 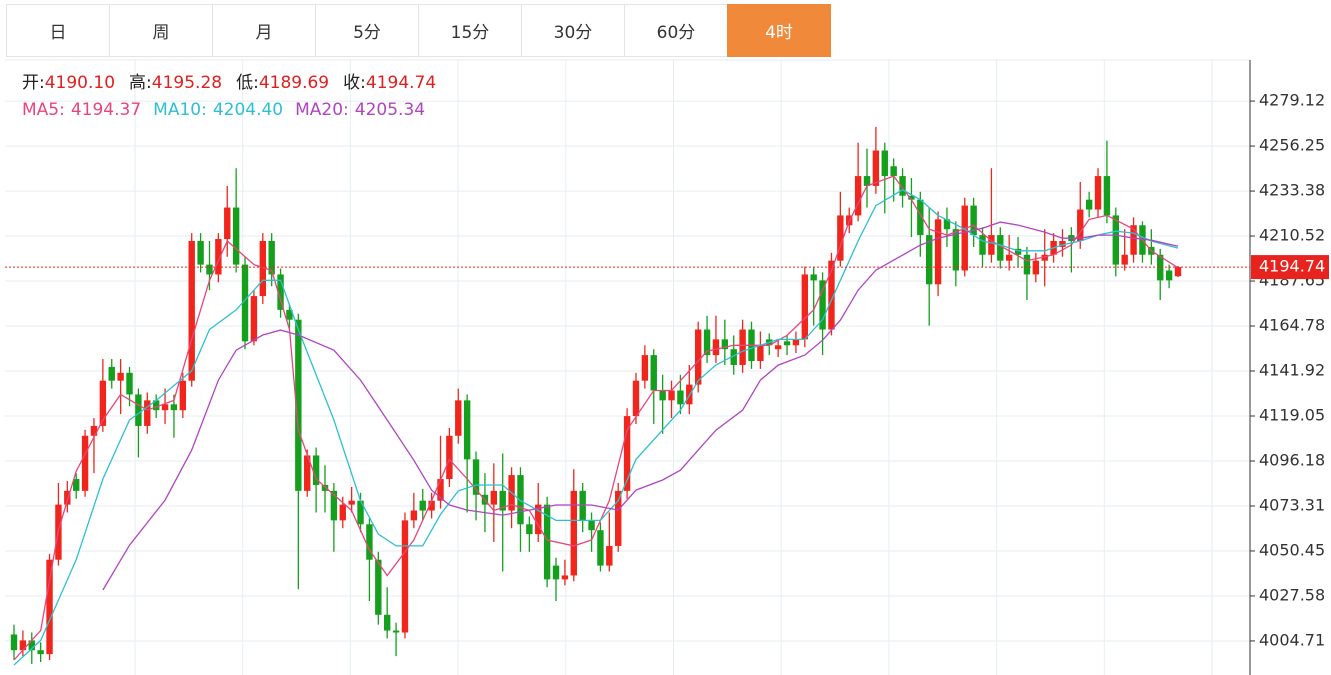 What do you see at coordinates (58, 30) in the screenshot?
I see `tab: 日` at bounding box center [58, 30].